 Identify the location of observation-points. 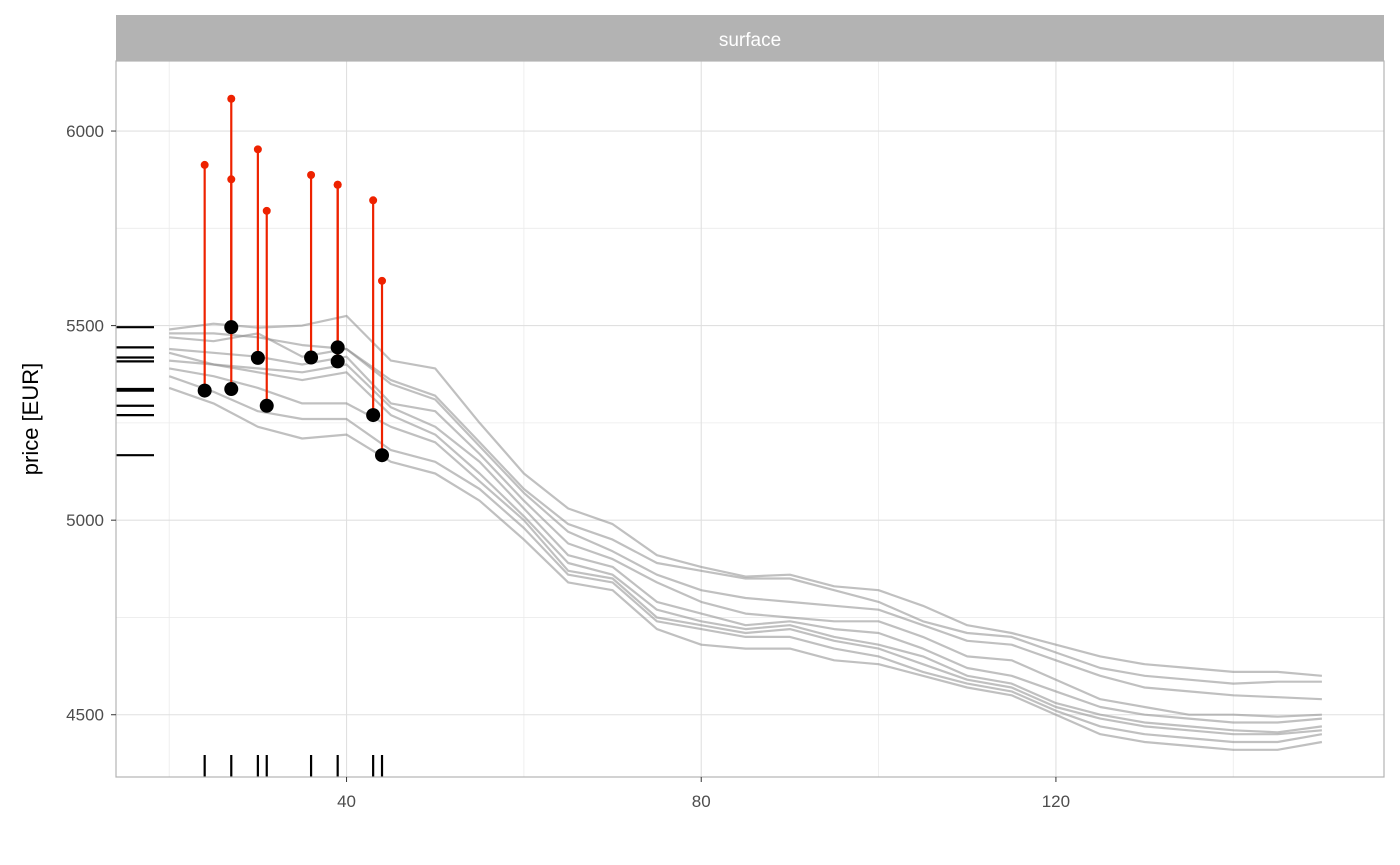
(293, 391).